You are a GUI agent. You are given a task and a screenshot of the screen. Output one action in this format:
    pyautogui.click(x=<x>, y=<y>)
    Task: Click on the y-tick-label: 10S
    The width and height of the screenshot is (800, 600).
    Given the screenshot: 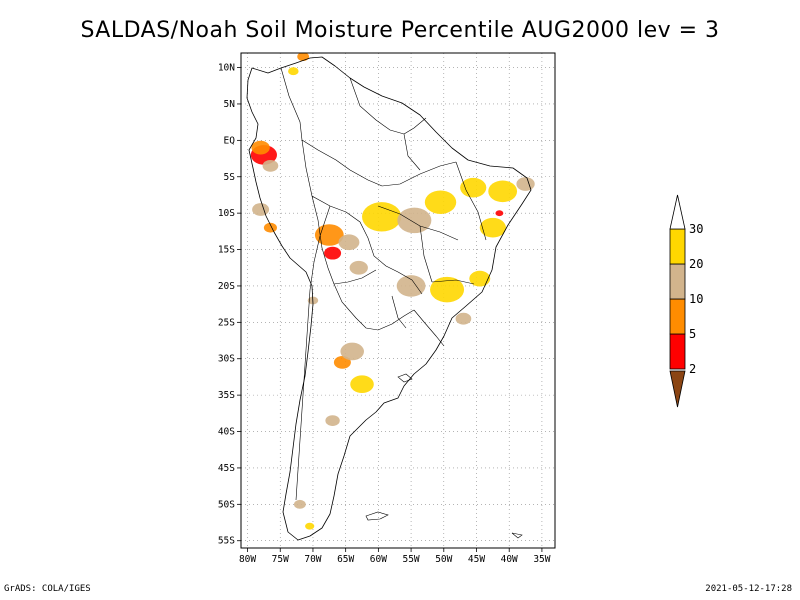 What is the action you would take?
    pyautogui.click(x=226, y=213)
    